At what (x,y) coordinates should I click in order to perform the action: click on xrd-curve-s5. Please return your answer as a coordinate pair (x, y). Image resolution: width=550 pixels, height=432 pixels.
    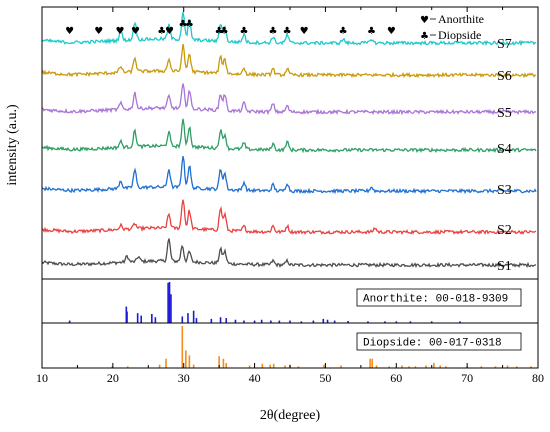
    Looking at the image, I should click on (289, 99).